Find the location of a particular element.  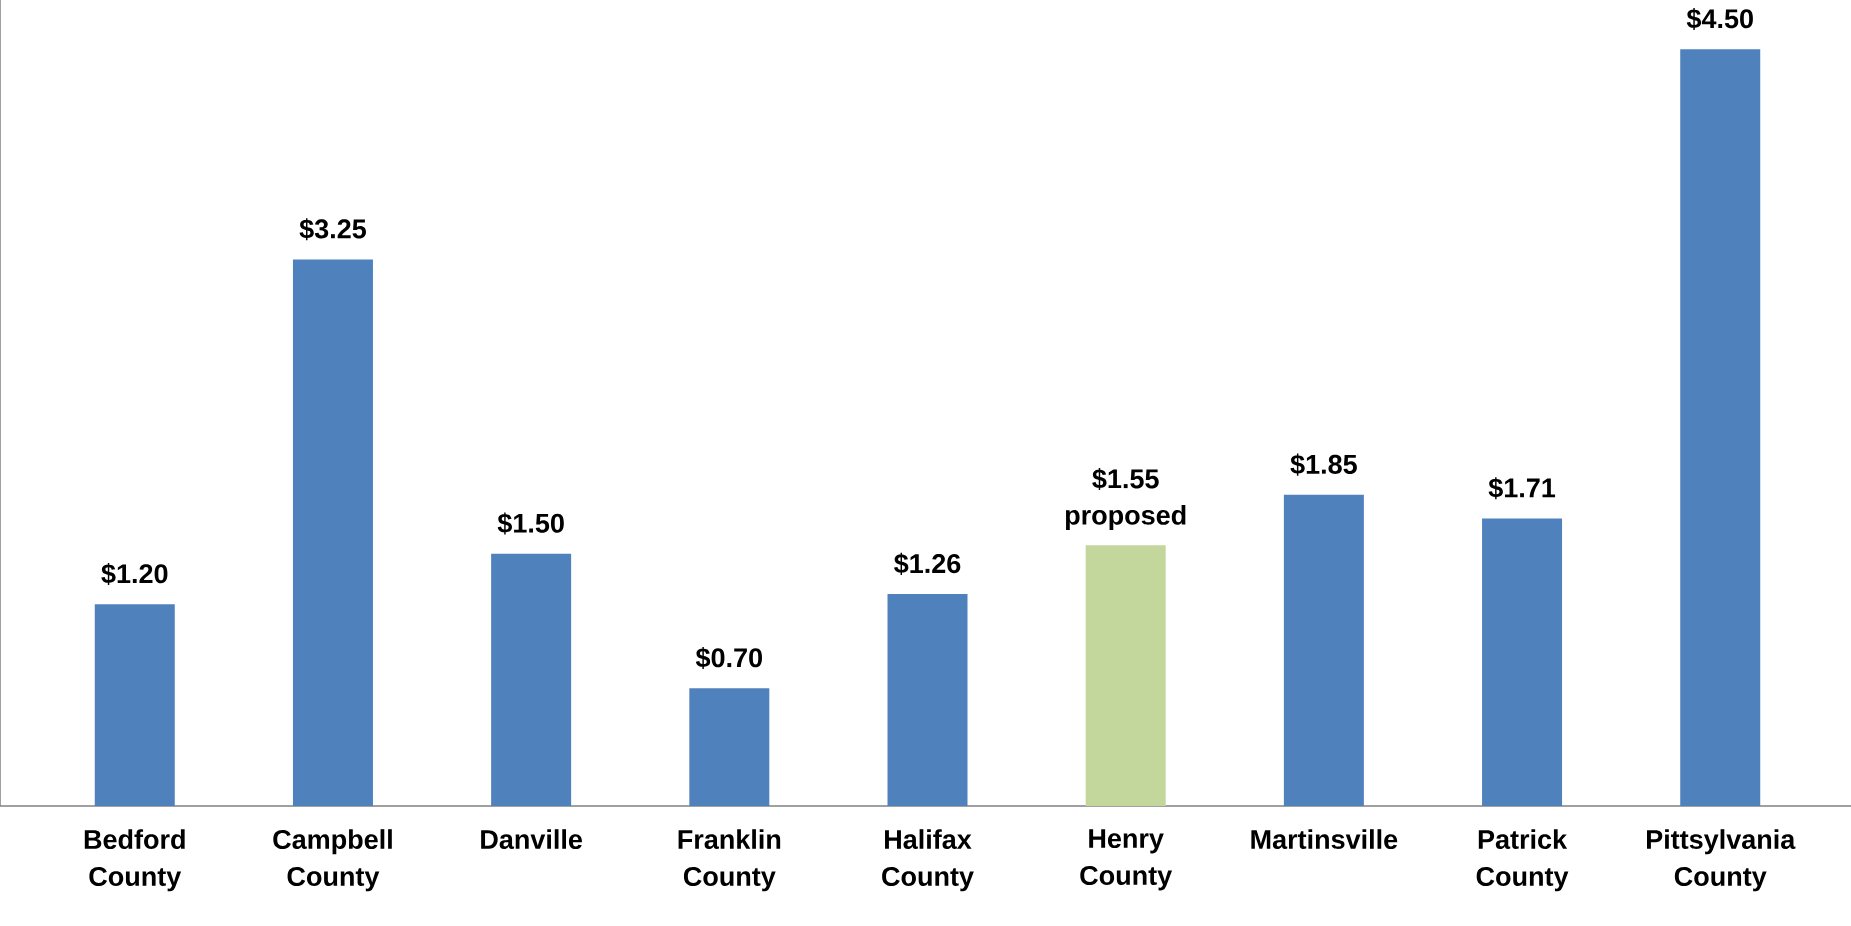

data-label: $1.26 is located at coordinates (927, 563).